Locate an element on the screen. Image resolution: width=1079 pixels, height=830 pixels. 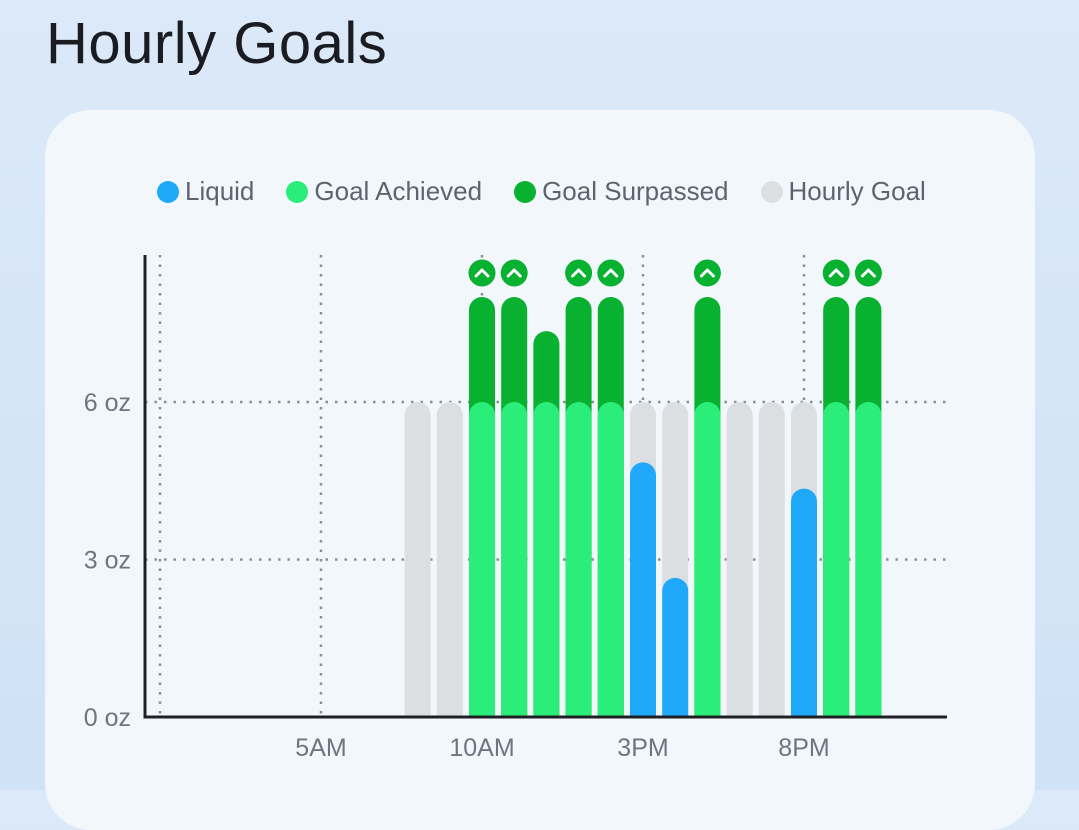
y-tick-label: 6 oz is located at coordinates (107, 403).